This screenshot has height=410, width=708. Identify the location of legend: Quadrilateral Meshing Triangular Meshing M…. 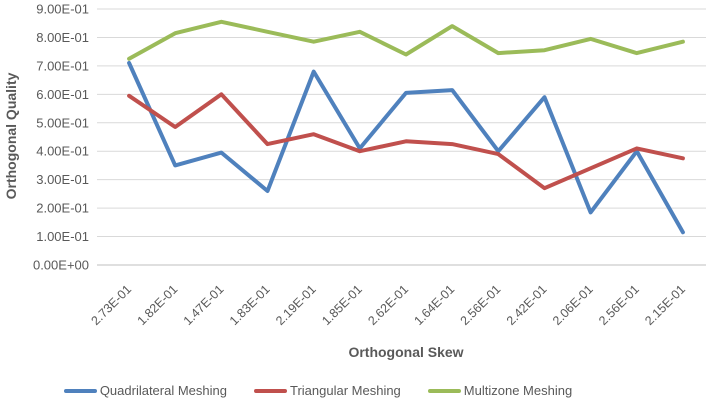
(354, 390).